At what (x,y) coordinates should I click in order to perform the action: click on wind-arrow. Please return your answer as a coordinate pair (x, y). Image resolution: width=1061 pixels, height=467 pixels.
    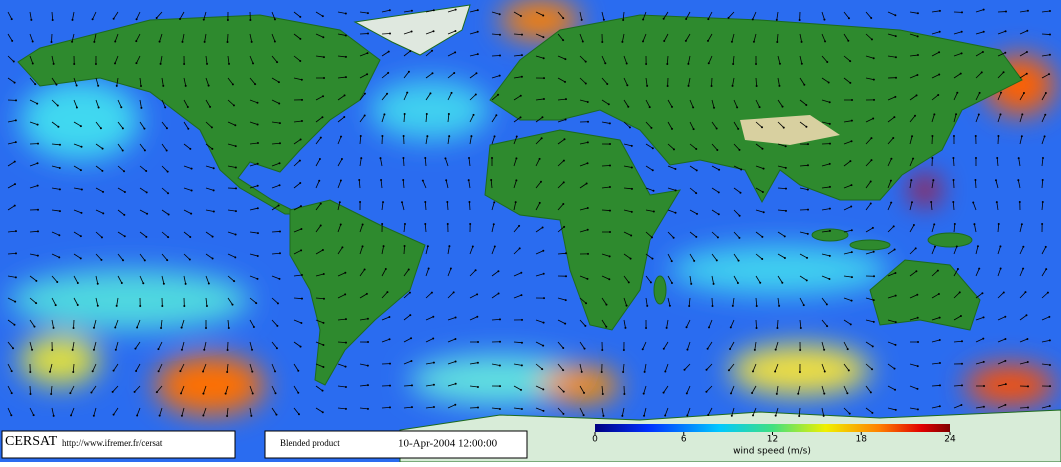
    Looking at the image, I should click on (404, 250).